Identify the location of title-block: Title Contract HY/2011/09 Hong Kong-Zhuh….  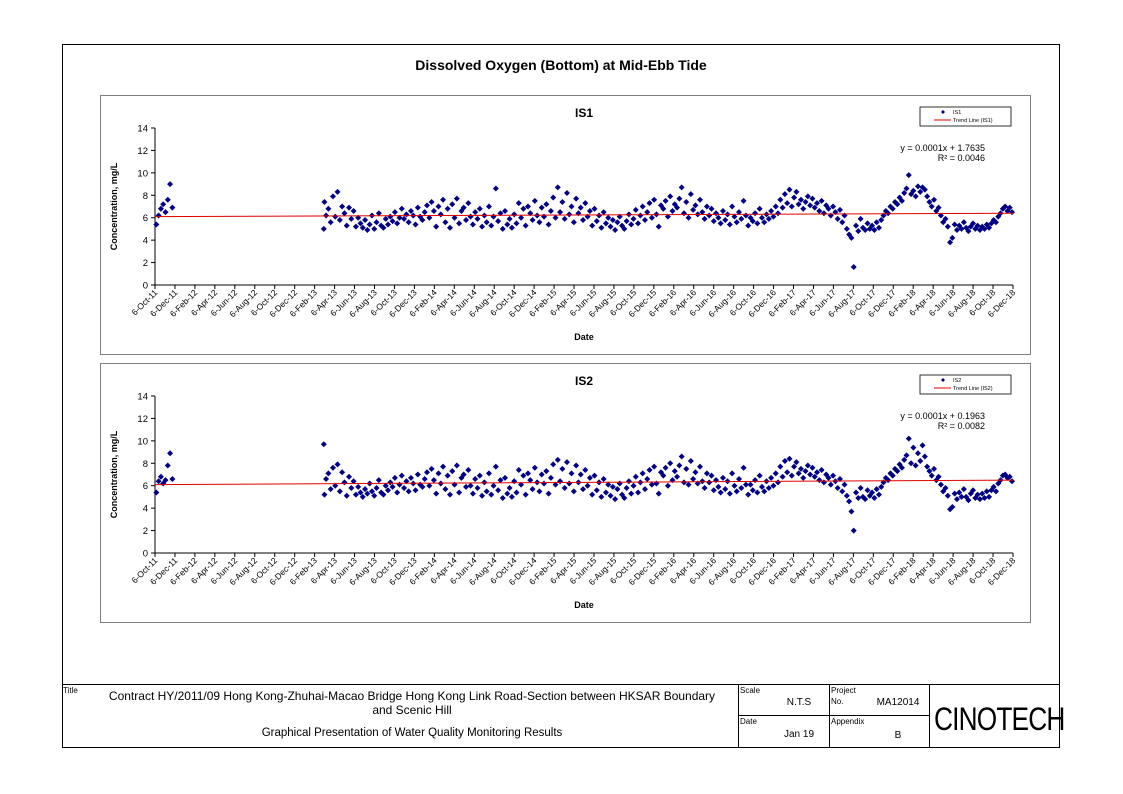
(561, 716).